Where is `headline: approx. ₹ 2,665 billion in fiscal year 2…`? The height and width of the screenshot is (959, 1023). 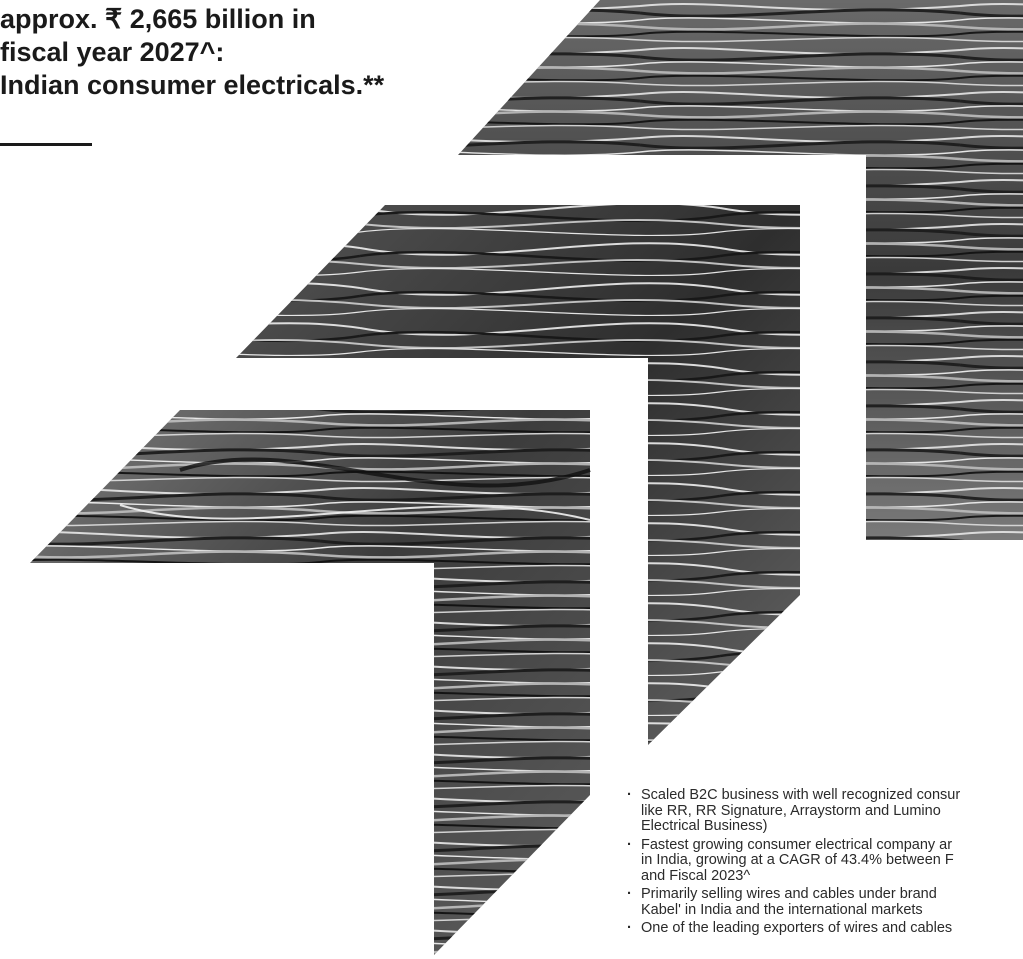
headline: approx. ₹ 2,665 billion in fiscal year 2… is located at coordinates (192, 52).